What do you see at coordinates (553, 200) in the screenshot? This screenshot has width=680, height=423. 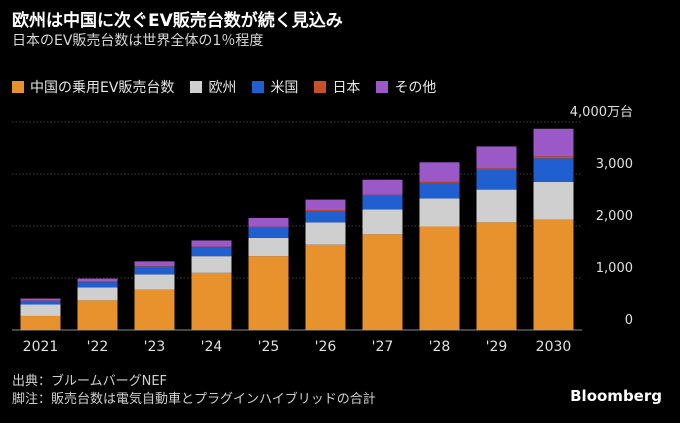 I see `bar-segment-2030-s1` at bounding box center [553, 200].